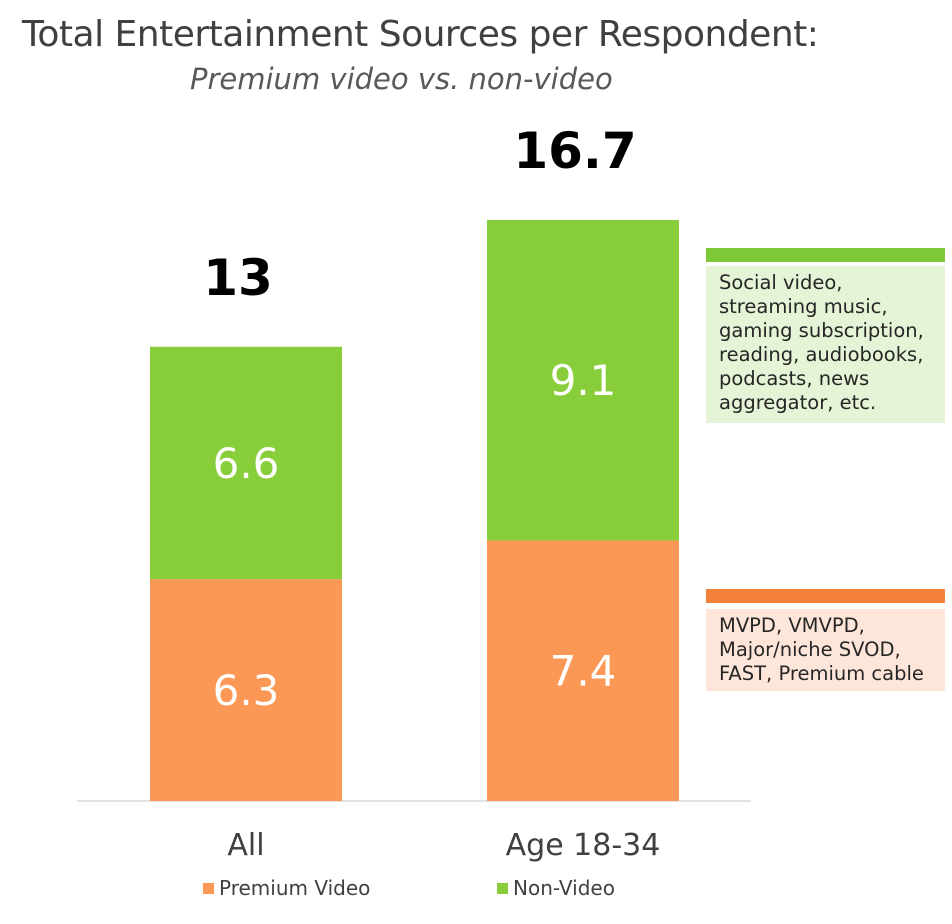  Describe the element at coordinates (295, 888) in the screenshot. I see `legend-premium-label: Premium Video` at that location.